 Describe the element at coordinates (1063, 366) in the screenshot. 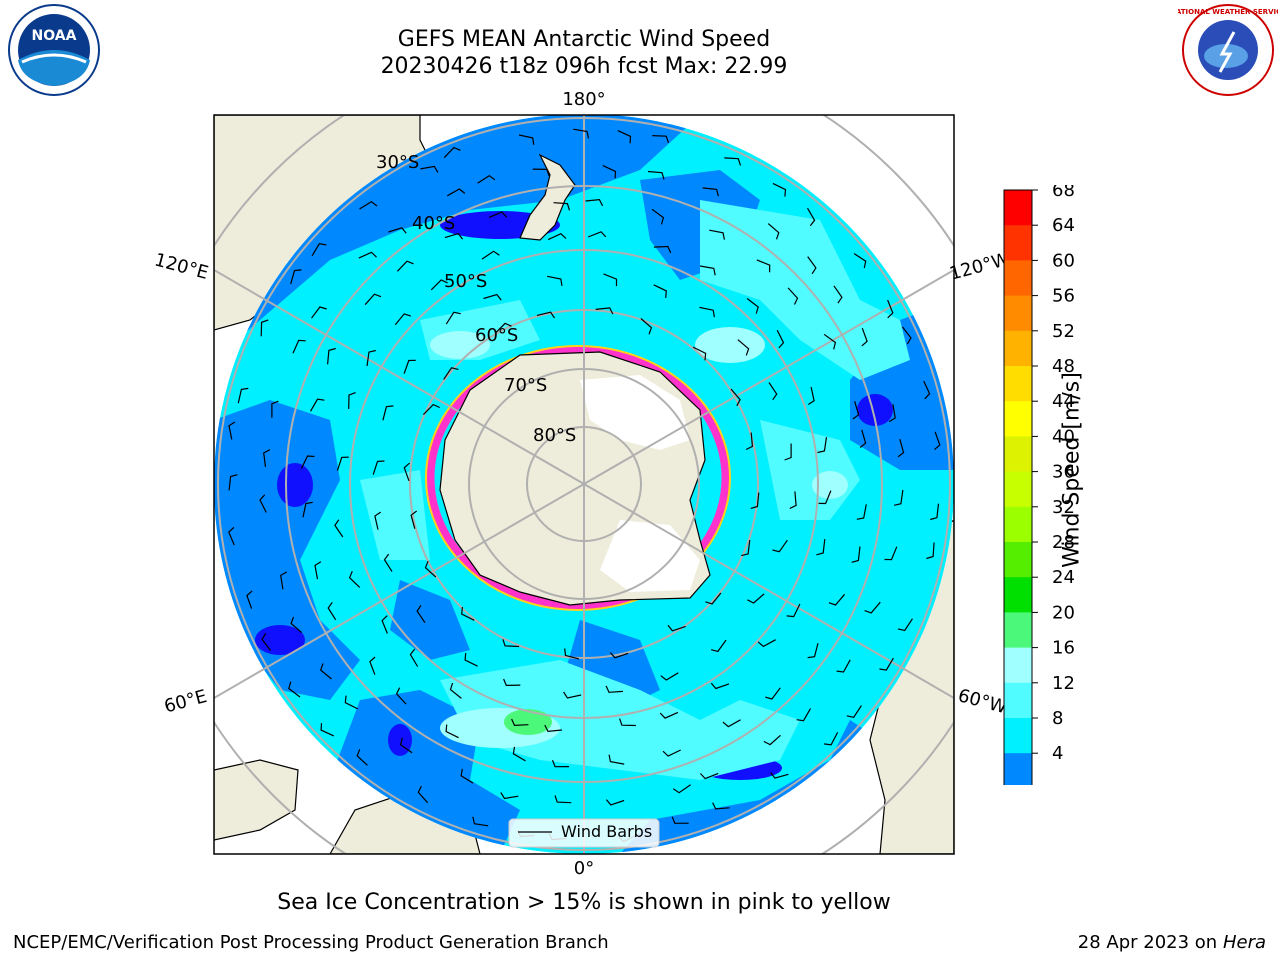

I see `colorbar-tick-label: 48` at that location.